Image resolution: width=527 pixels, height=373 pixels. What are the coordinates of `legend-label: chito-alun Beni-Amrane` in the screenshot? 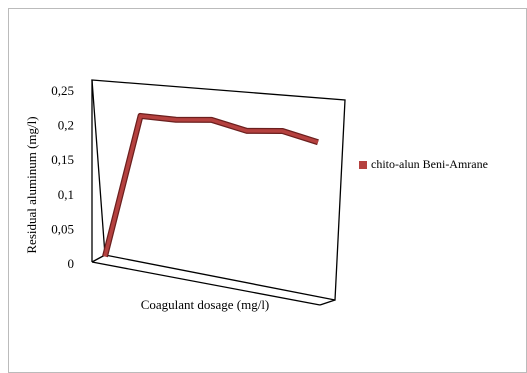 It's located at (429, 164).